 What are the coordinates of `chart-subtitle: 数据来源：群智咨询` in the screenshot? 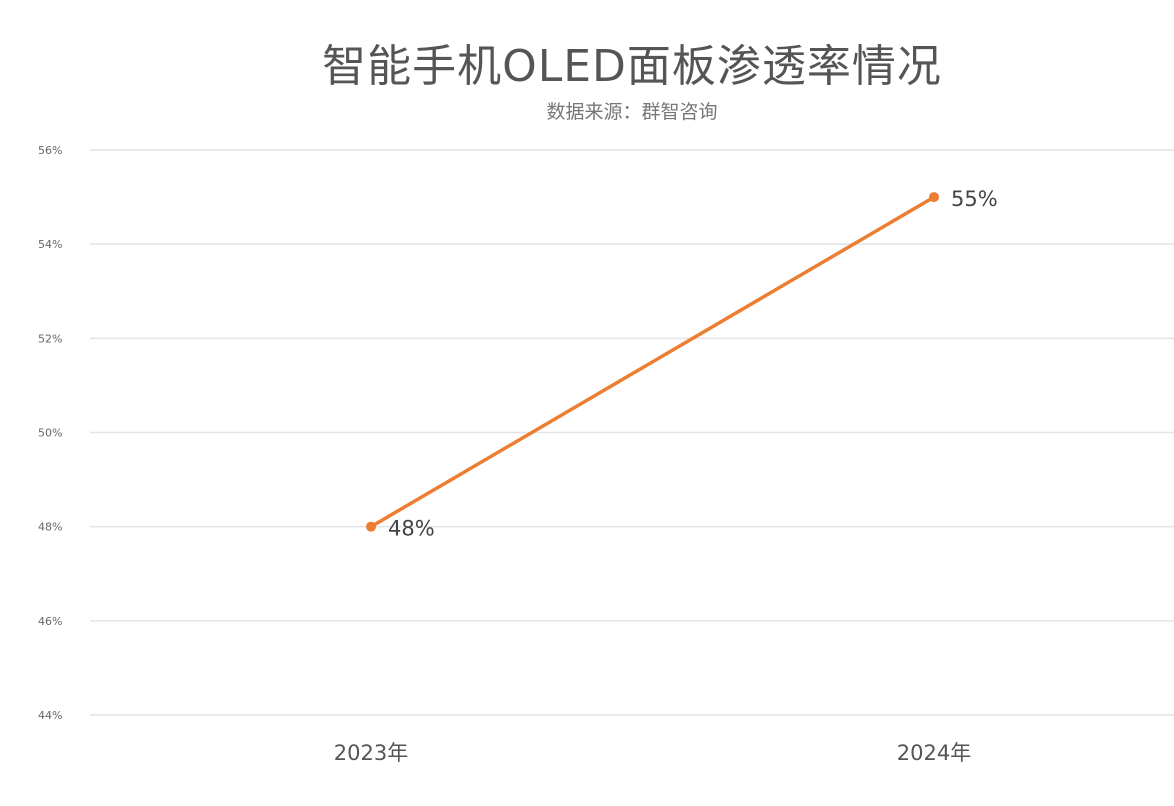 It's located at (632, 112).